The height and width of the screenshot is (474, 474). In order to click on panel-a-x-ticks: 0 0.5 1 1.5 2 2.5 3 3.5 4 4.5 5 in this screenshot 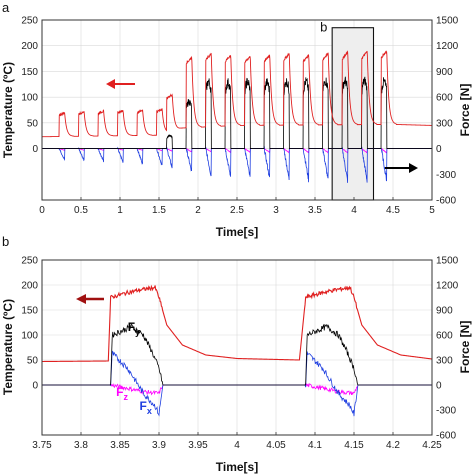, I will do `click(237, 206)`.